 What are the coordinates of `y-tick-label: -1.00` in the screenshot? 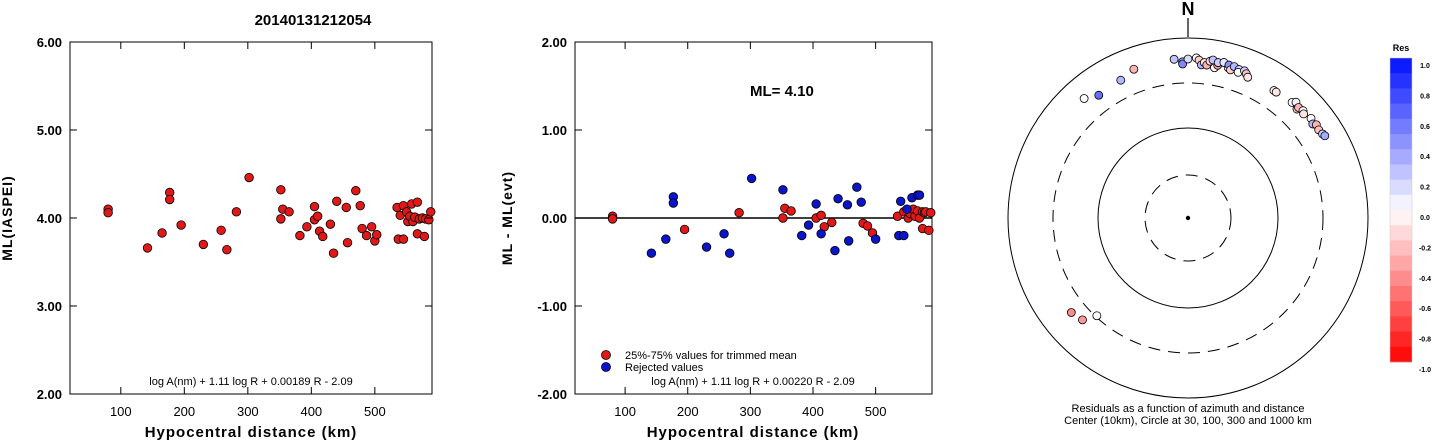 It's located at (552, 306).